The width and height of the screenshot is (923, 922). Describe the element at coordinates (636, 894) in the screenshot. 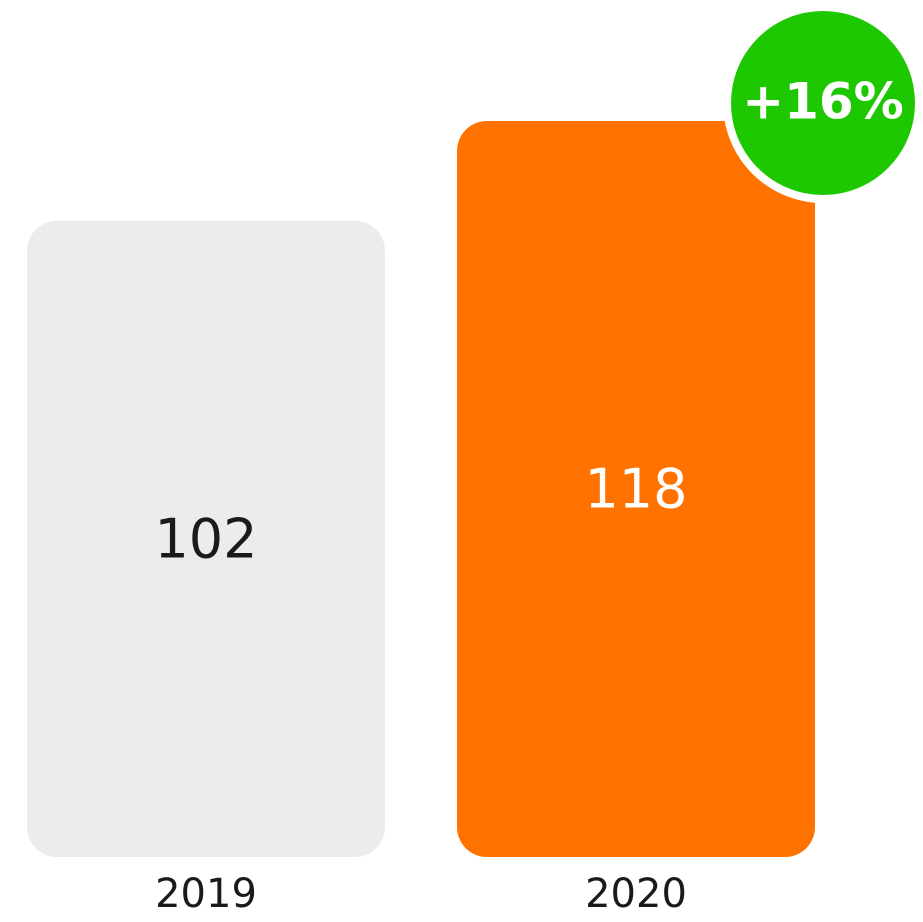

I see `x-tick-label: 2020` at that location.